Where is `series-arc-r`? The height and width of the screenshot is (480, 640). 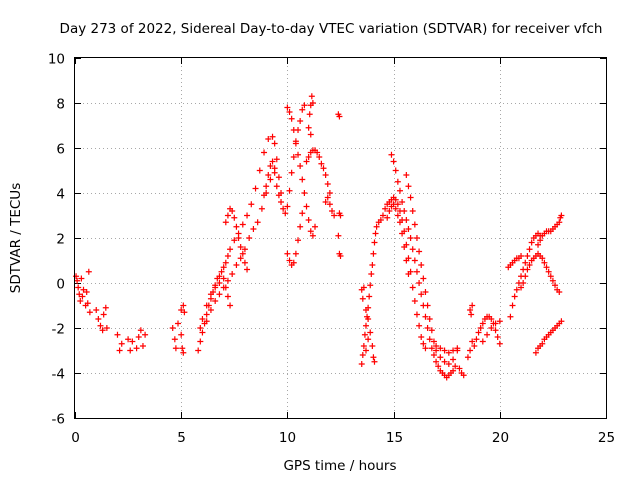 series-arc-r is located at coordinates (398, 239).